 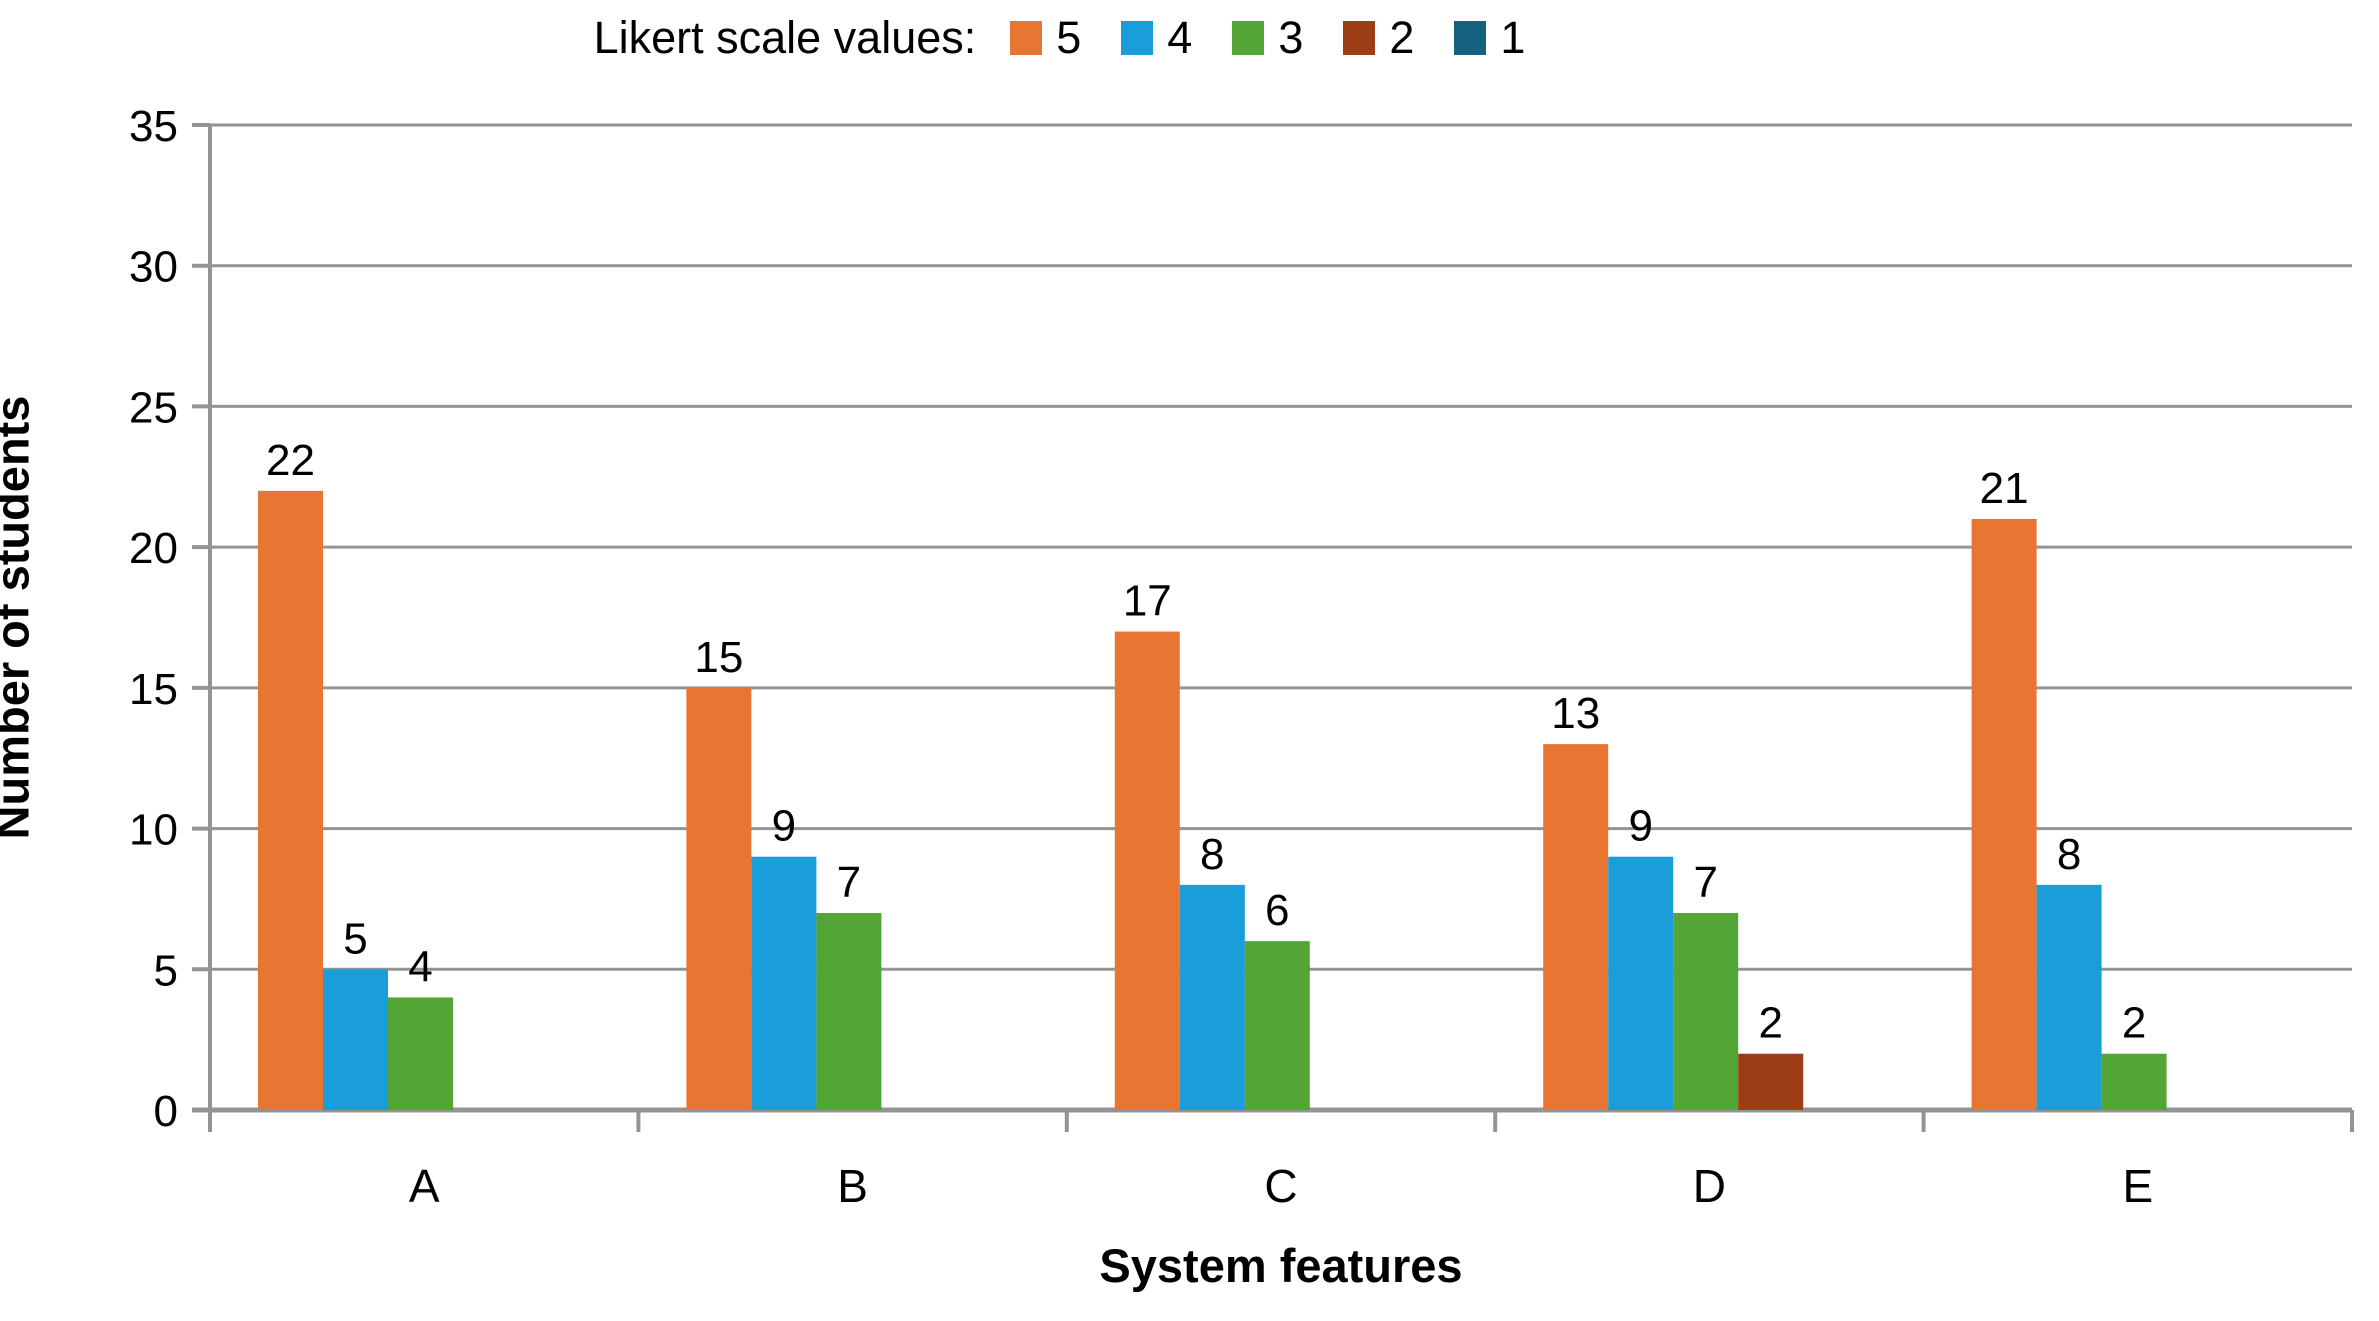 I want to click on y-tick-label: 5, so click(x=166, y=970).